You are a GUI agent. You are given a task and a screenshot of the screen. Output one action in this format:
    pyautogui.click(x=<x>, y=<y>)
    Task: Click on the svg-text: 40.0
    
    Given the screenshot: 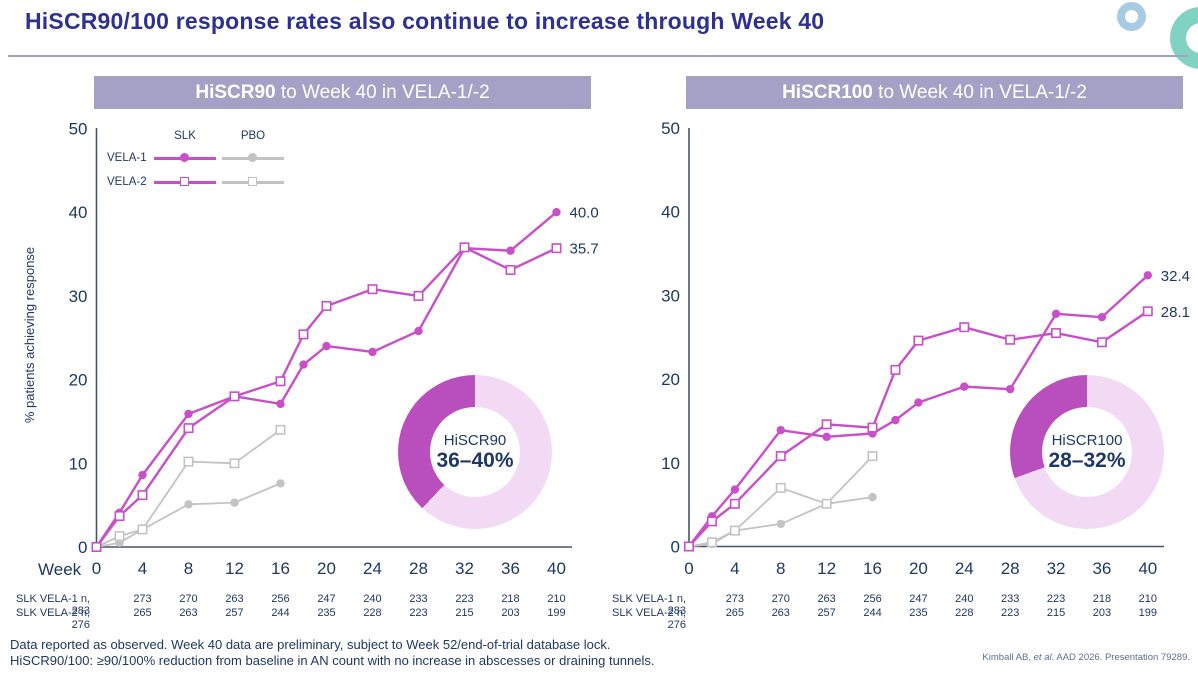 What is the action you would take?
    pyautogui.click(x=584, y=213)
    